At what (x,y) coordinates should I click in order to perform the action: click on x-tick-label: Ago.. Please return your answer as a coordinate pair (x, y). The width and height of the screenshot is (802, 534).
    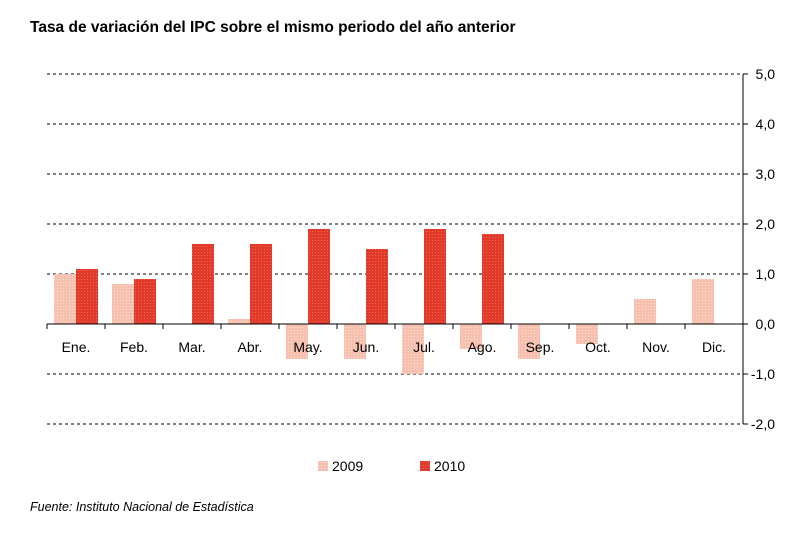
    Looking at the image, I should click on (482, 347).